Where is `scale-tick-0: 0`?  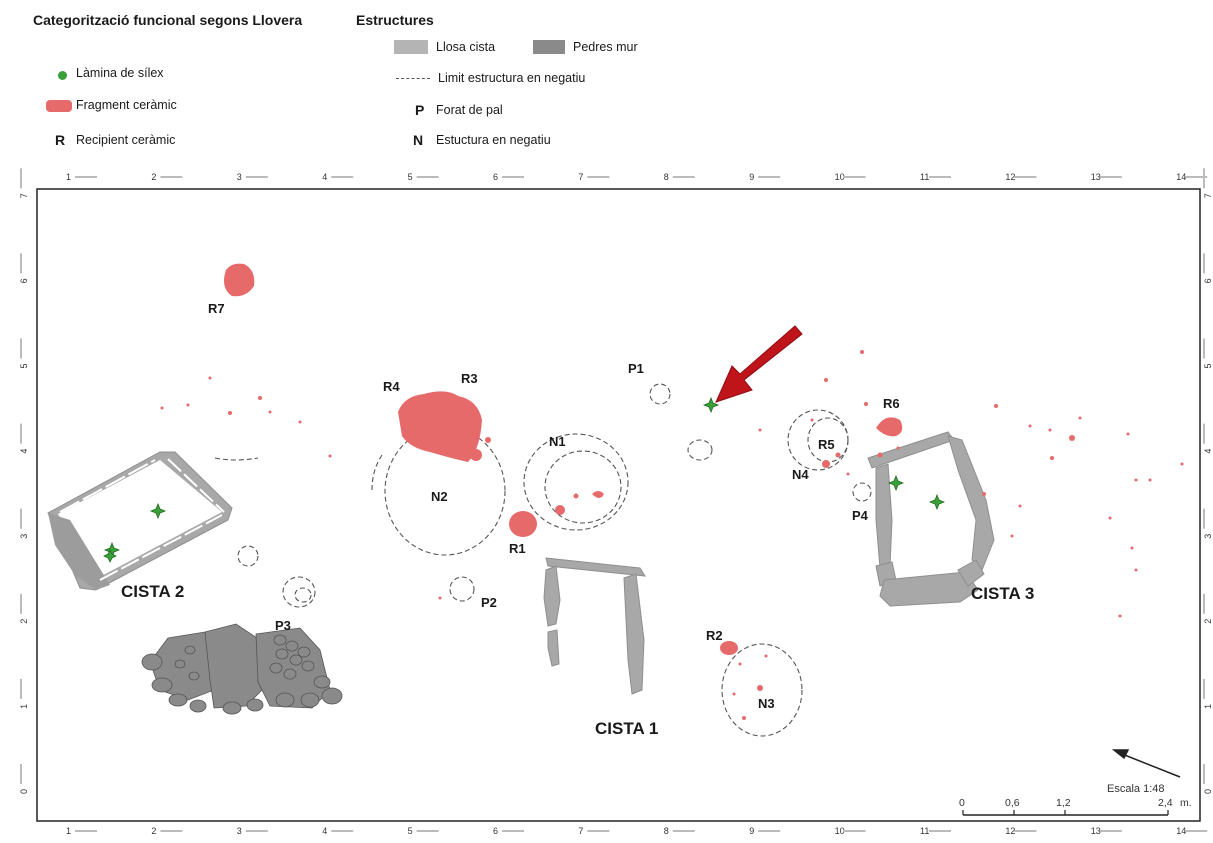 scale-tick-0: 0 is located at coordinates (962, 803).